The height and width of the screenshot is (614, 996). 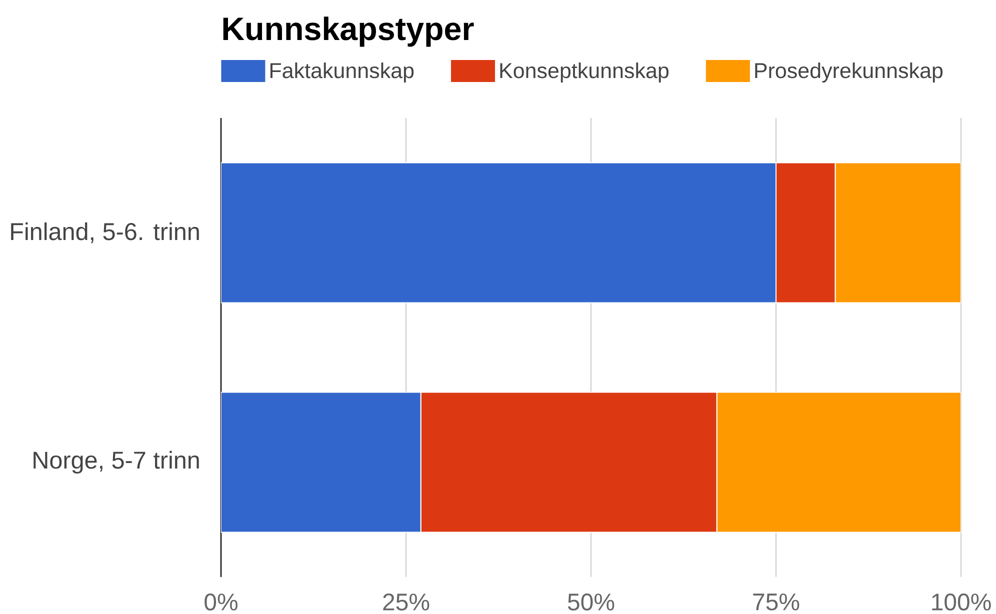 What do you see at coordinates (221, 602) in the screenshot?
I see `x-tick-label: 0%` at bounding box center [221, 602].